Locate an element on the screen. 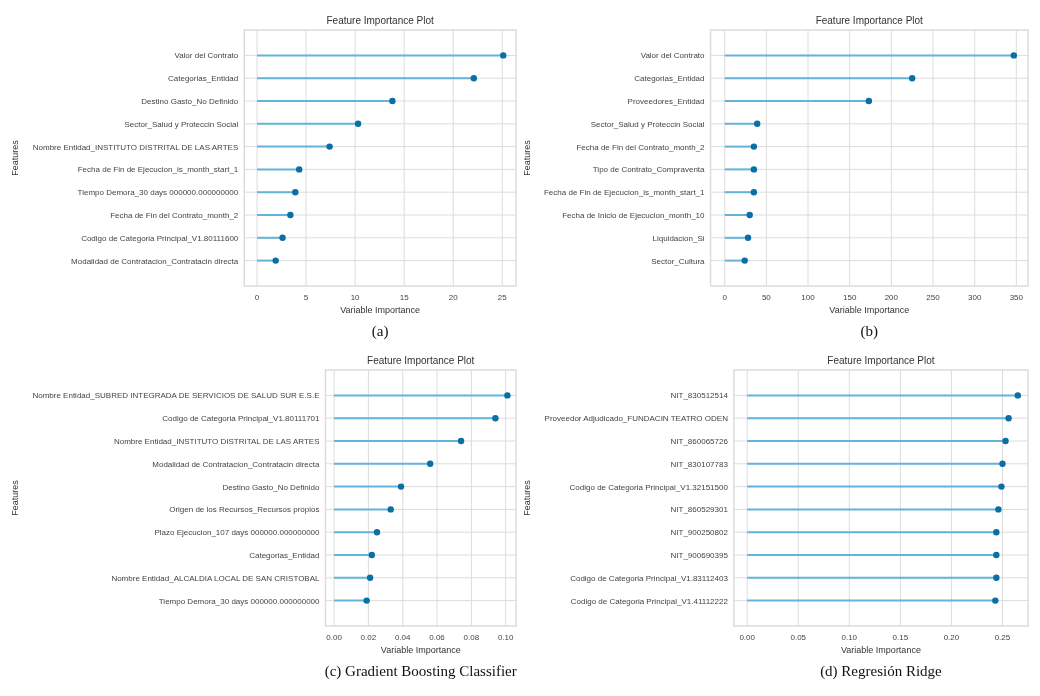 This screenshot has width=1040, height=696. x-tick-label: 350 is located at coordinates (1016, 297).